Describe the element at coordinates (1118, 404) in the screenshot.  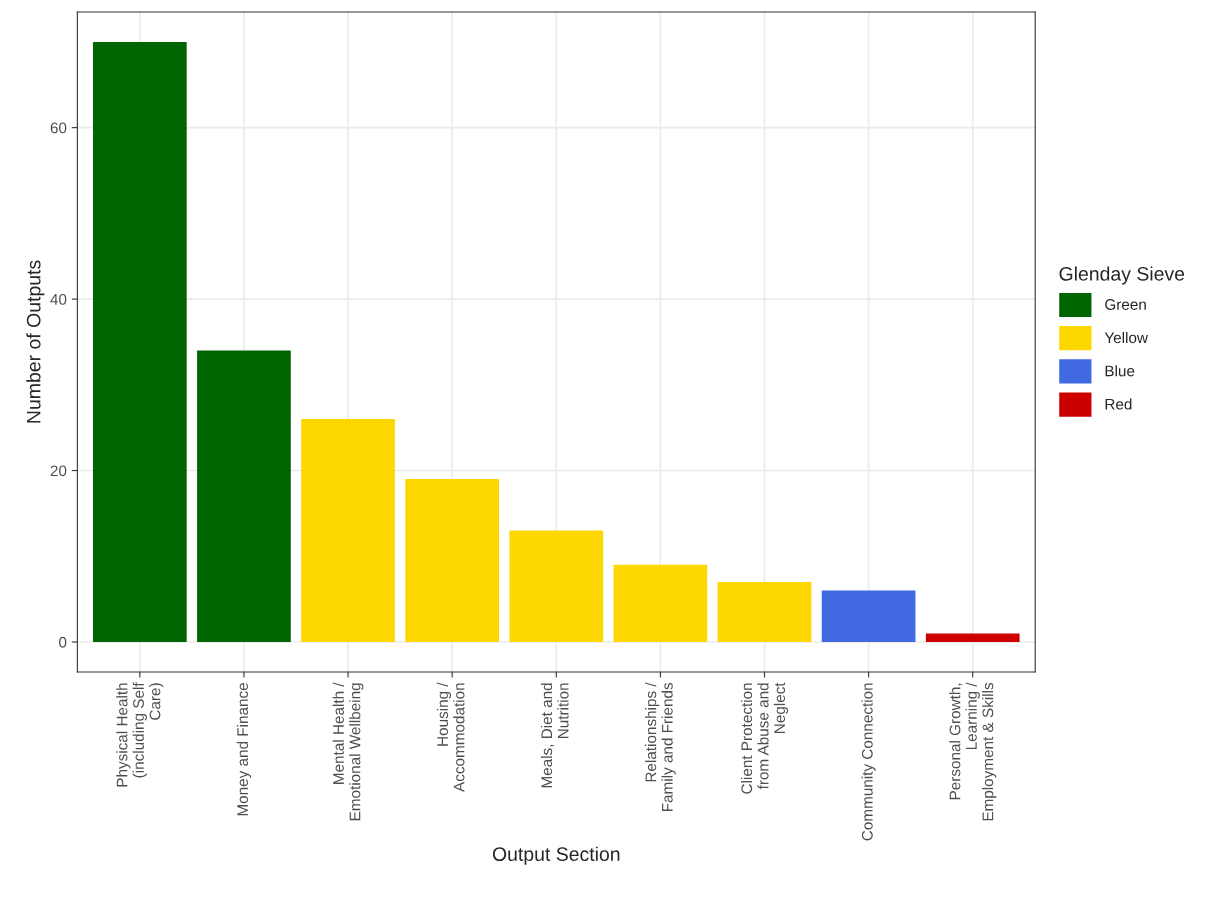
I see `legend-label: Red` at that location.